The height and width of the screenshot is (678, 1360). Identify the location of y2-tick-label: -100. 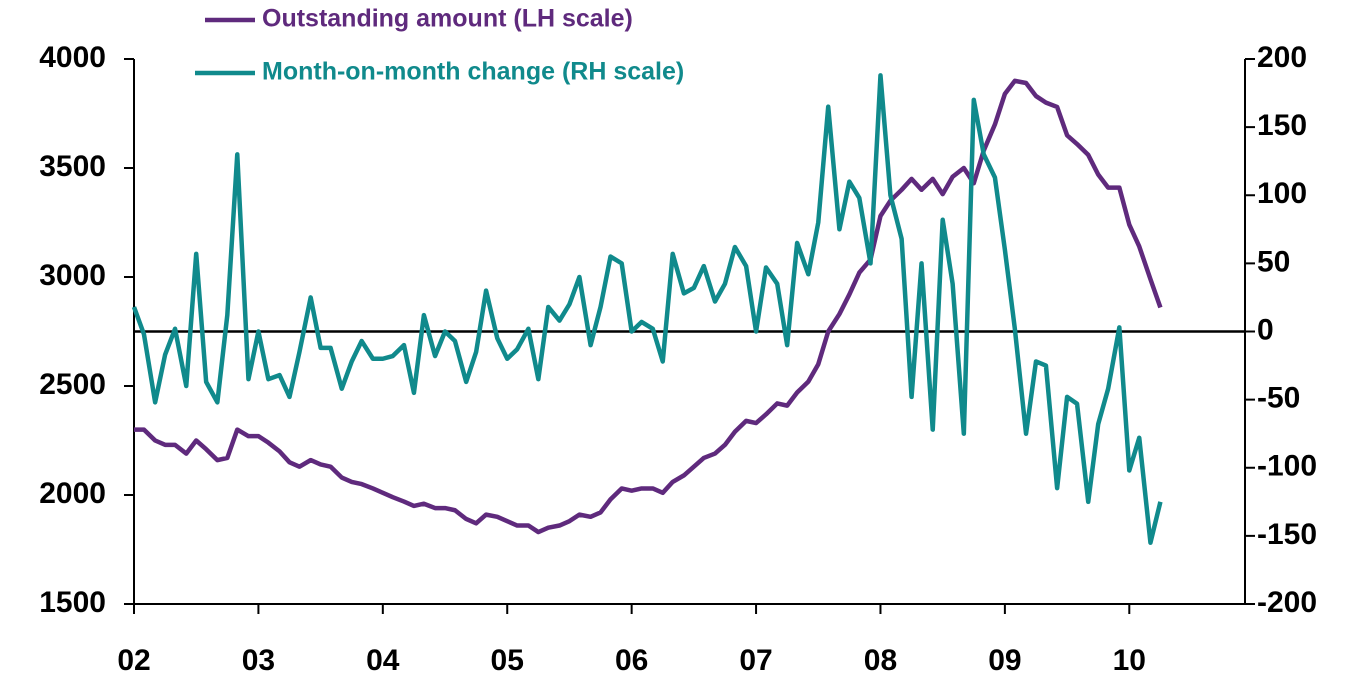
(1287, 466).